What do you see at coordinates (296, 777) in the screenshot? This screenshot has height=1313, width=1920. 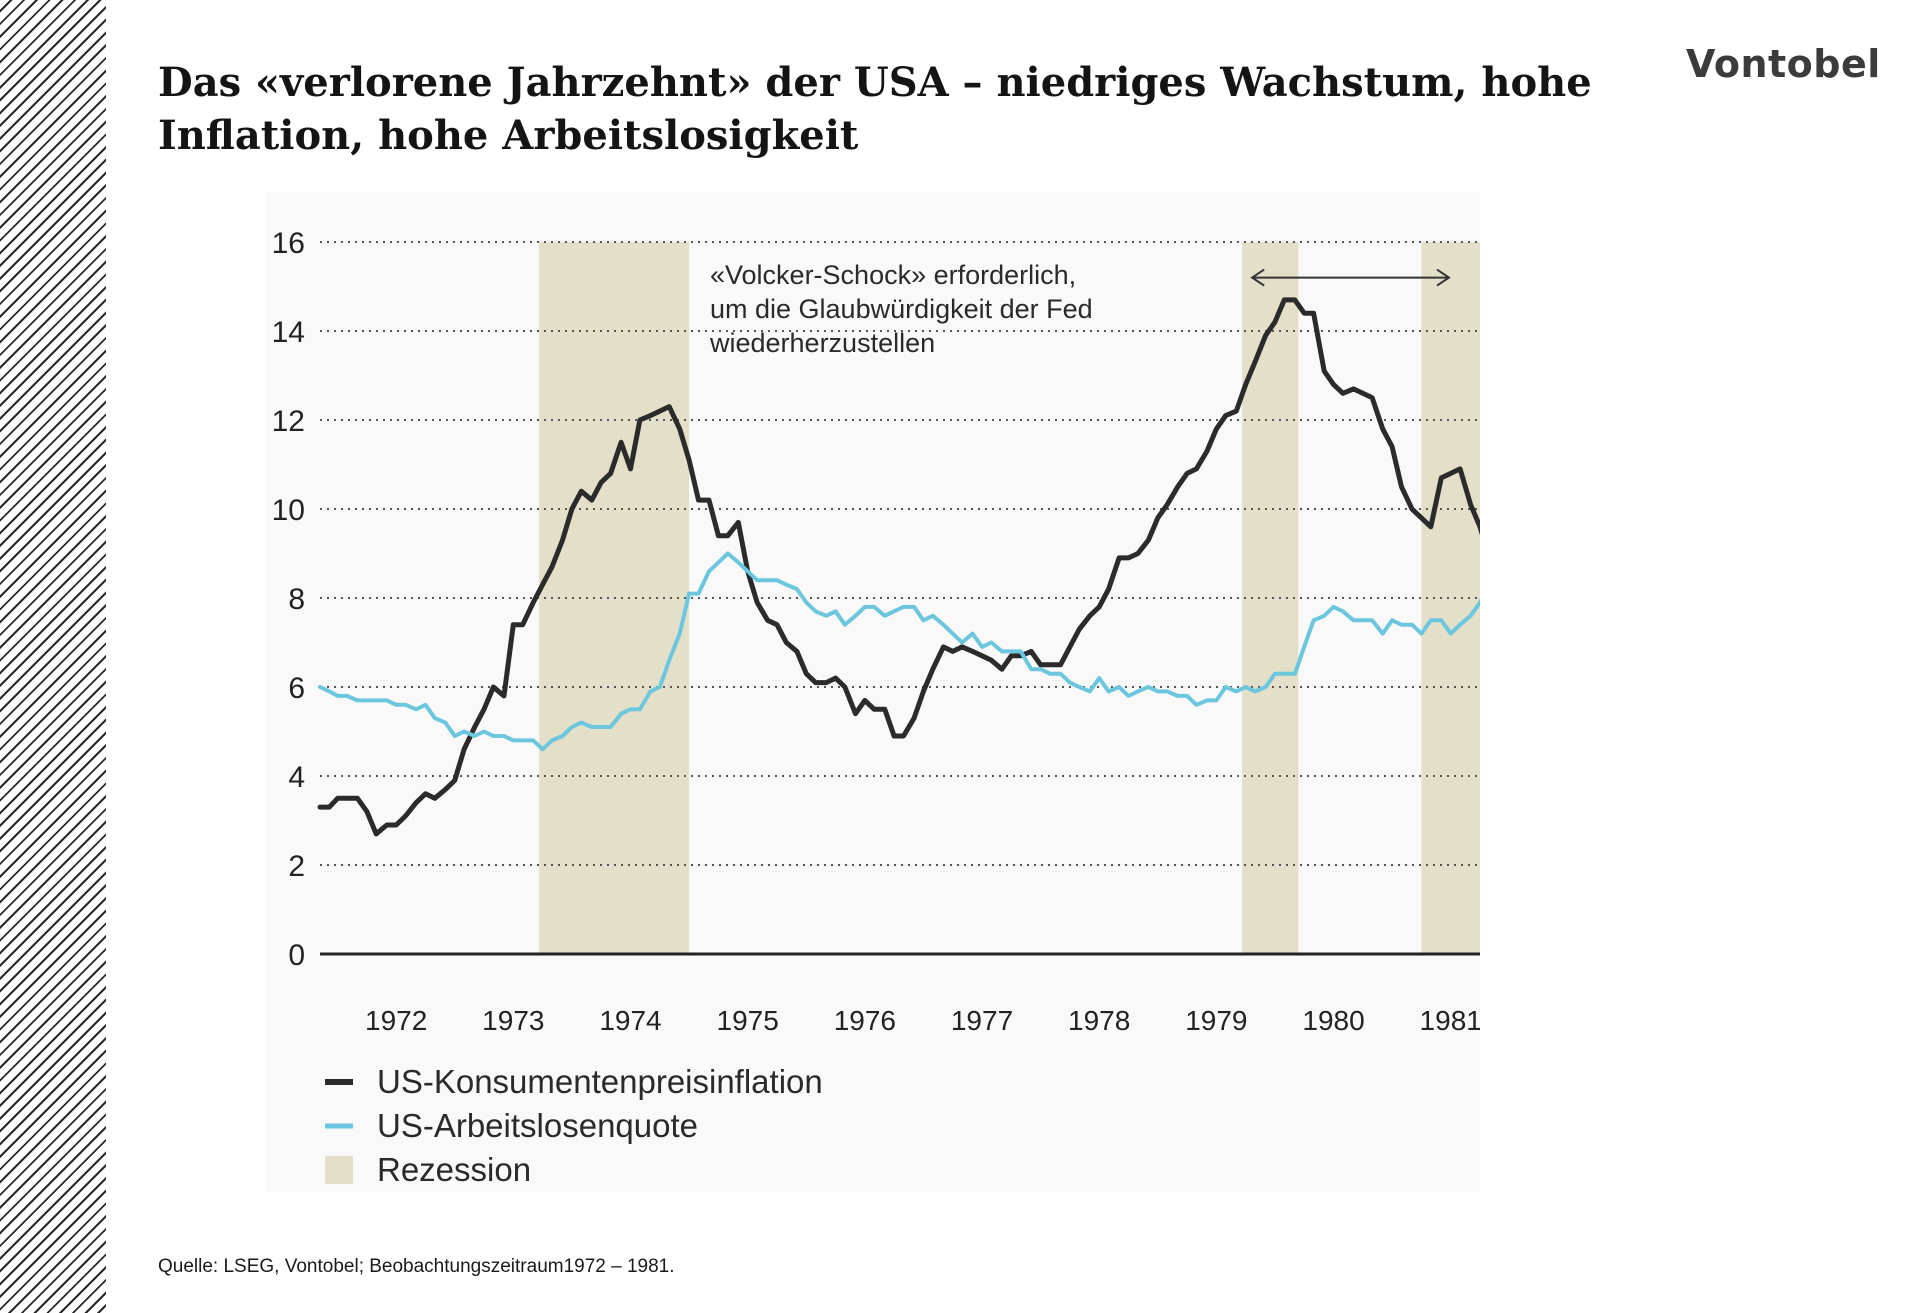 I see `y-tick-label-2: 4` at bounding box center [296, 777].